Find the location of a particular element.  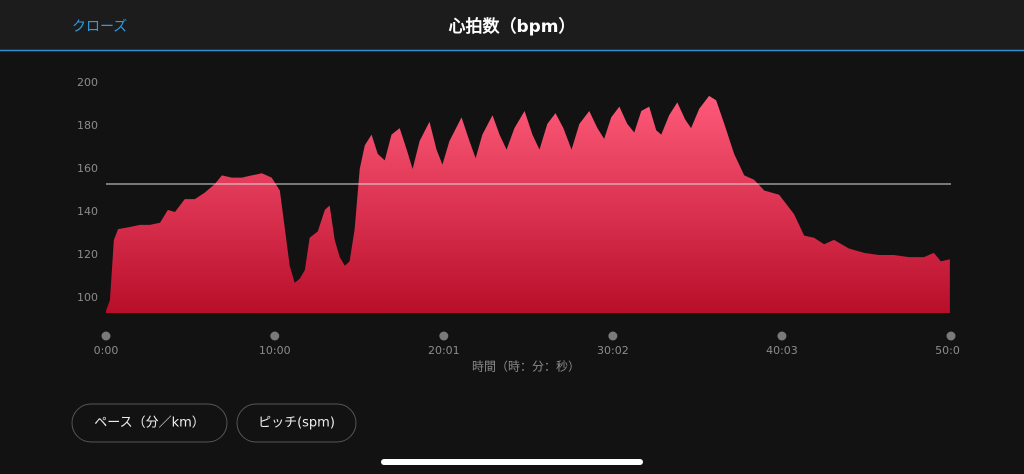

x-tick-label: 30:02 is located at coordinates (613, 350).